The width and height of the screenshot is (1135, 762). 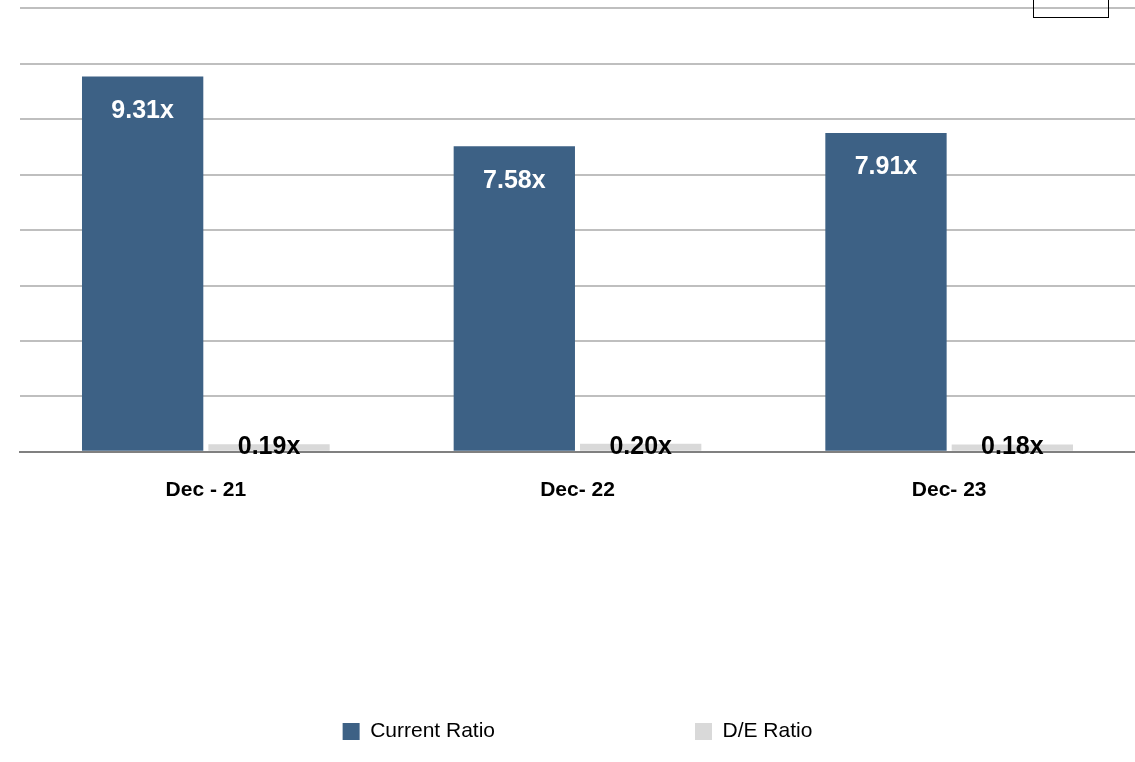 I want to click on legend-label: D/E Ratio, so click(x=767, y=730).